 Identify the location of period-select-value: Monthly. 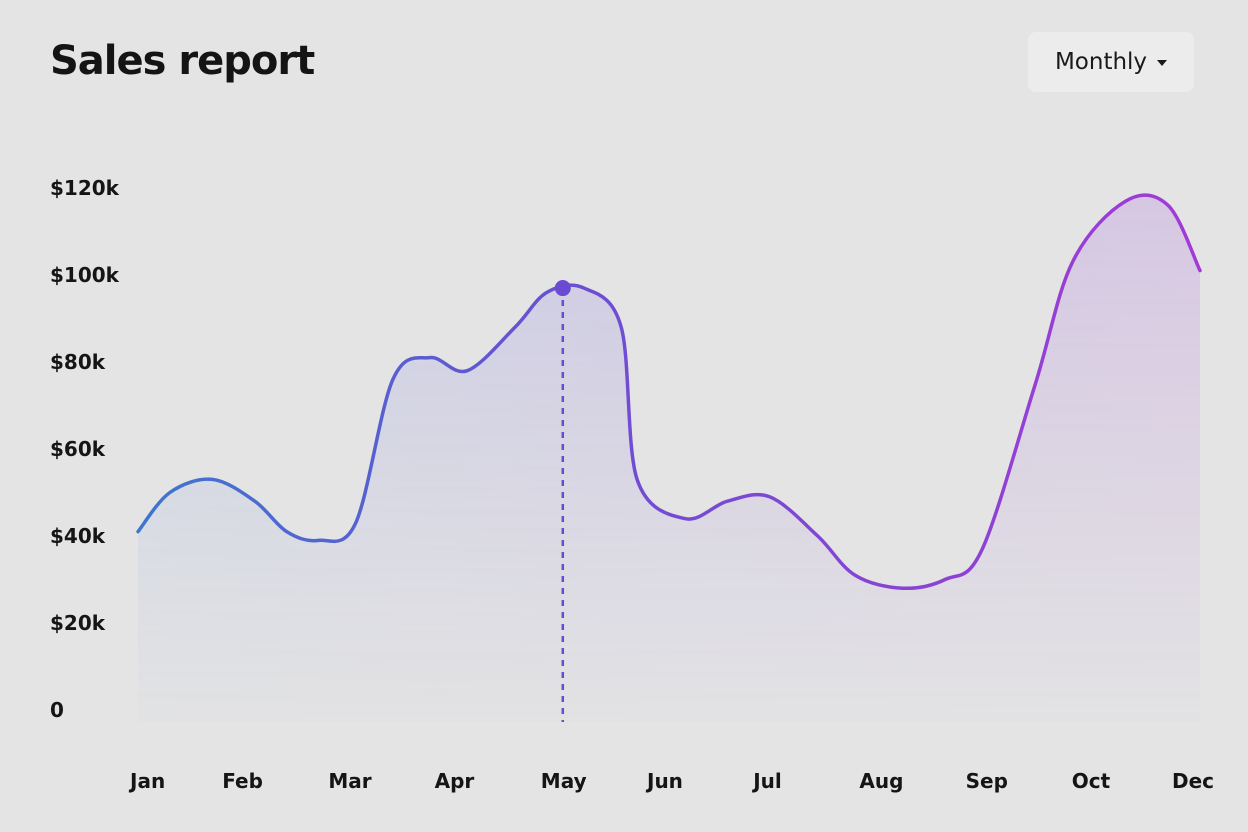
(1101, 62).